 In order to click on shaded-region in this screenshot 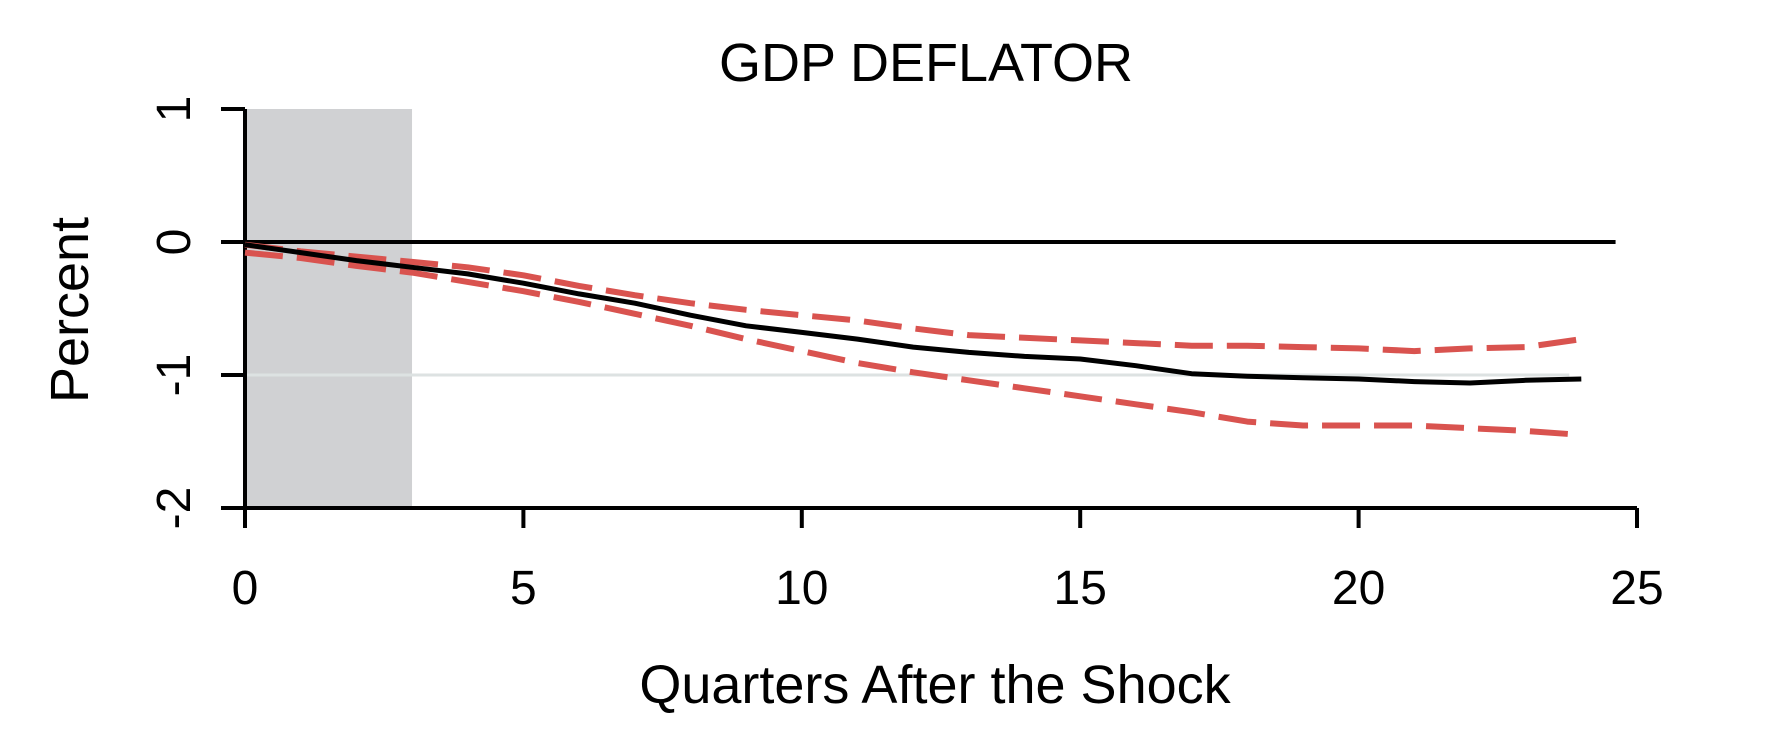, I will do `click(329, 308)`.